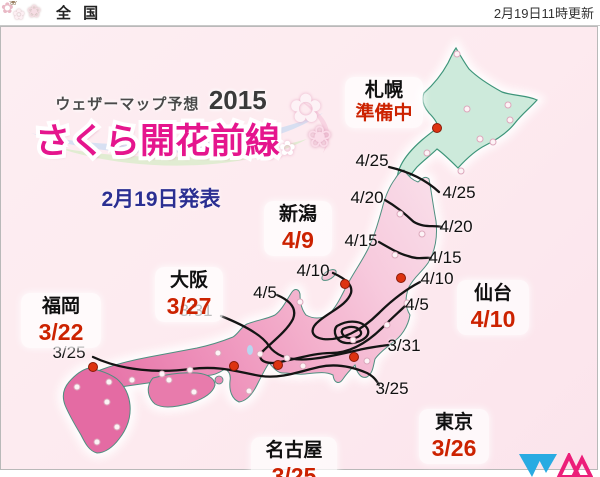 This screenshot has height=477, width=600. What do you see at coordinates (93, 367) in the screenshot?
I see `dot-fukuoka` at bounding box center [93, 367].